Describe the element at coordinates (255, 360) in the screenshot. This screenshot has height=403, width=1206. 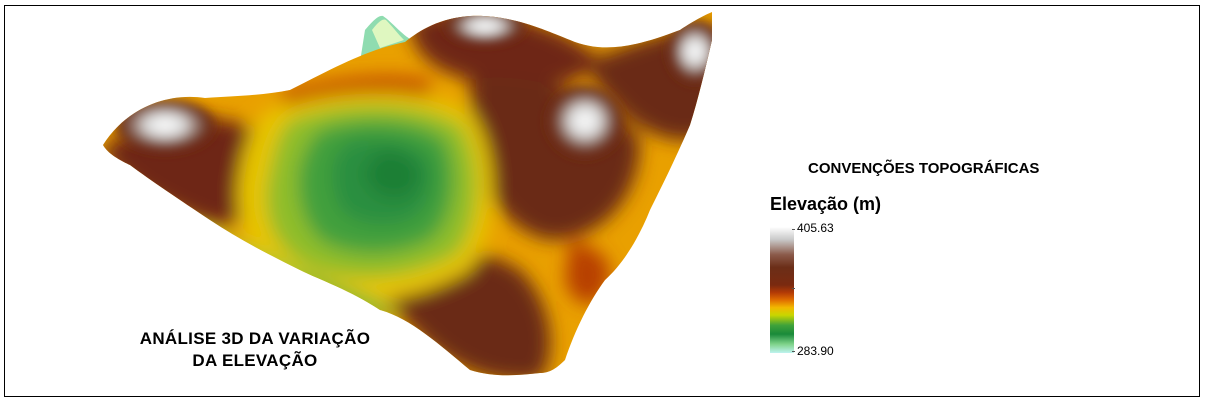
I see `map-title-line-2: DA ELEVAÇÃO` at that location.